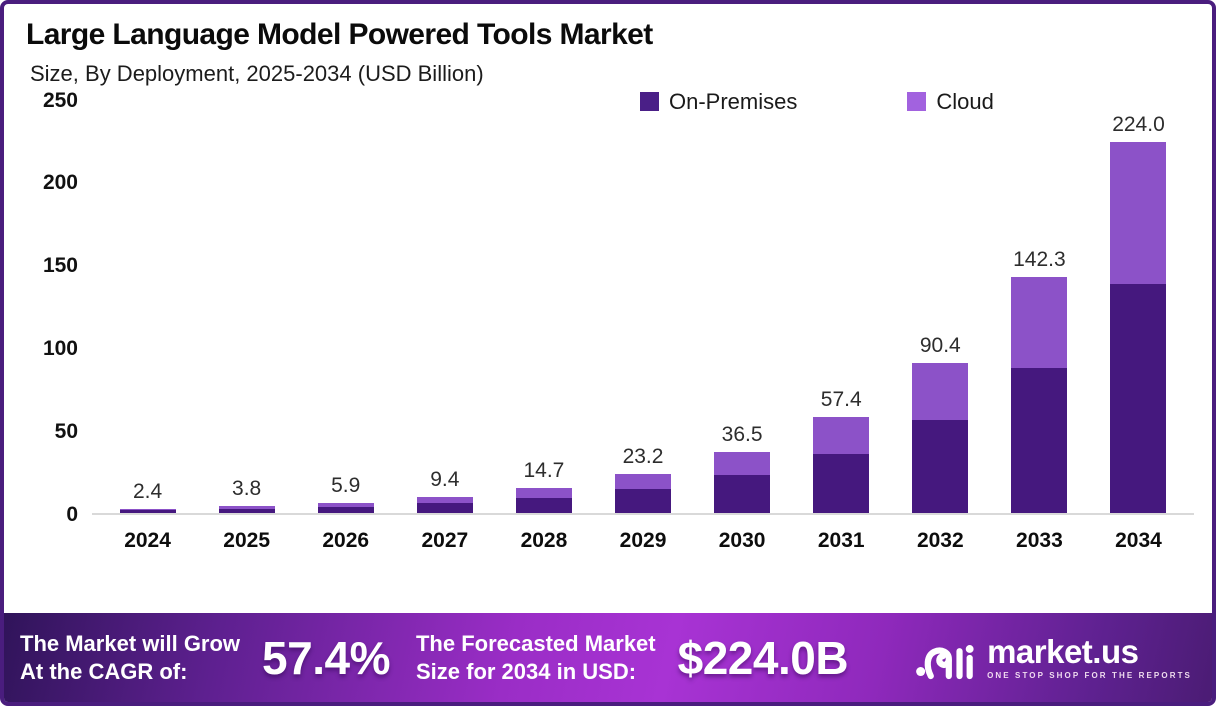  I want to click on bar-group-2033: 142.3, so click(1039, 380).